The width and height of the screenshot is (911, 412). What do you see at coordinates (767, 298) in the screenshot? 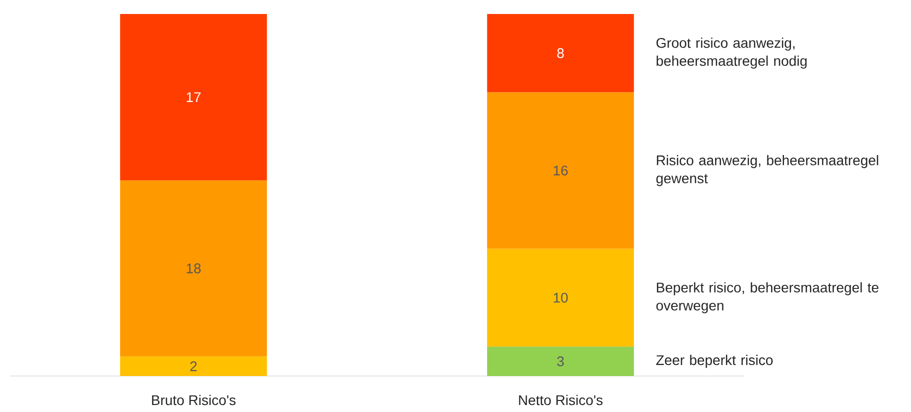
I see `series-label: Beperkt risico, beheersmaatregel te overwegen` at bounding box center [767, 298].